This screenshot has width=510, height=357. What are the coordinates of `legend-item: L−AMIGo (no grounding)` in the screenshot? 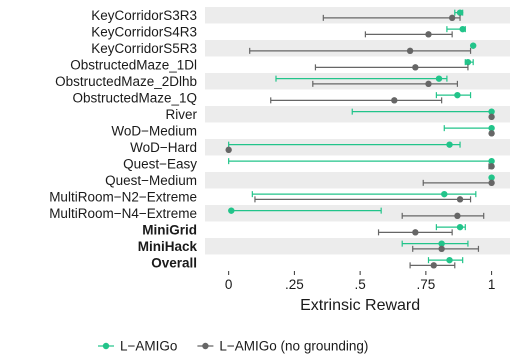 It's located at (282, 346).